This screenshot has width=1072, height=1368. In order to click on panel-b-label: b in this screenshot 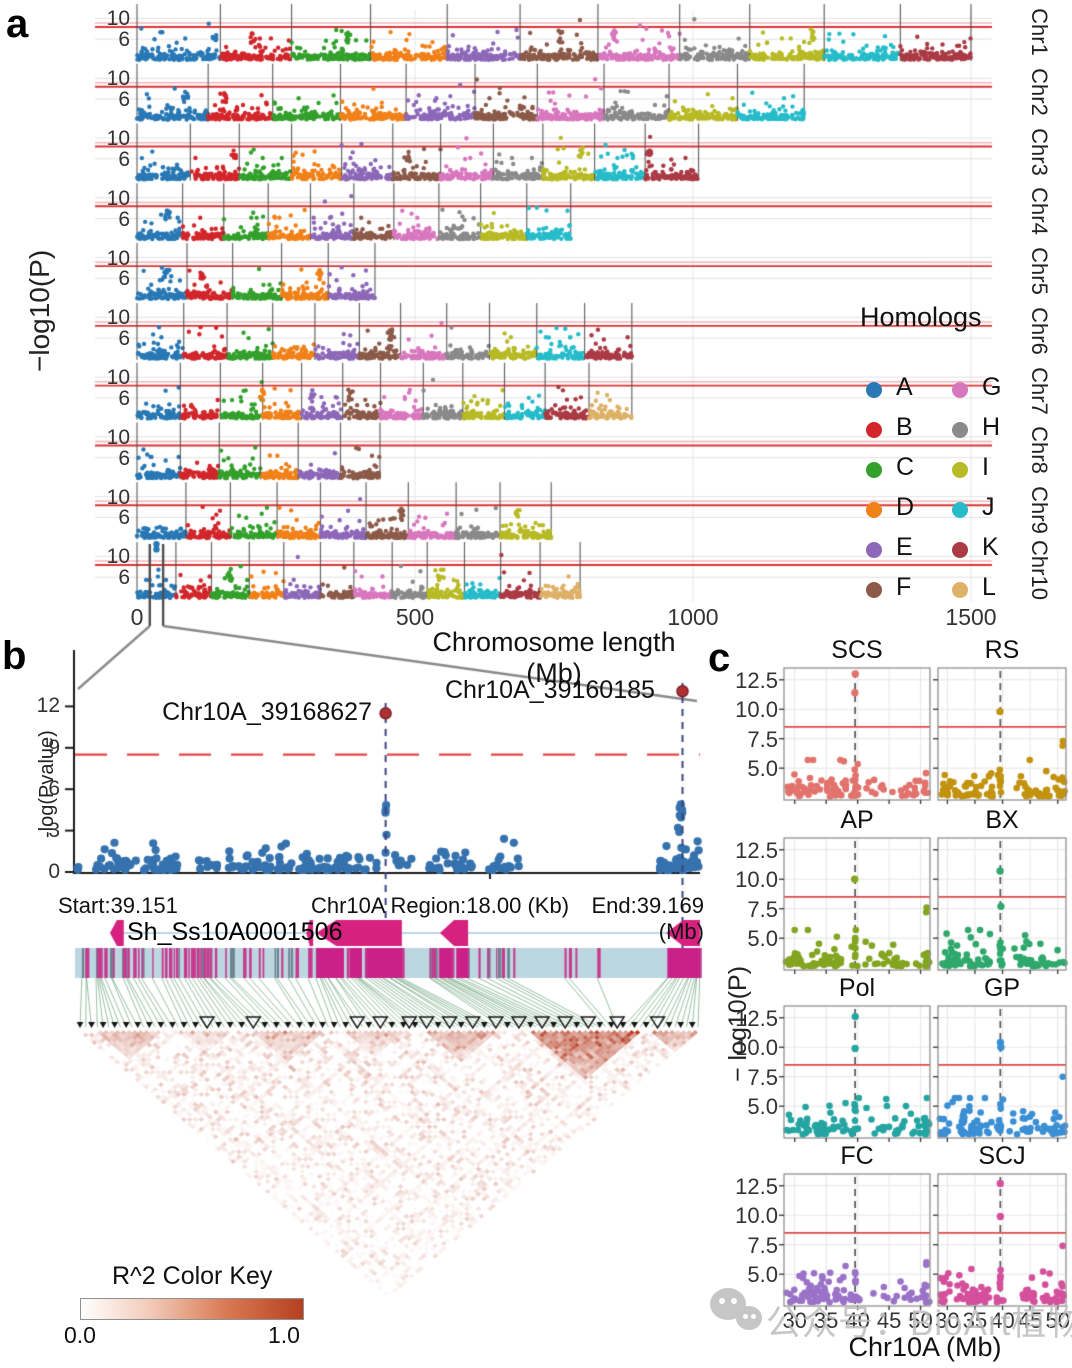, I will do `click(14, 656)`.